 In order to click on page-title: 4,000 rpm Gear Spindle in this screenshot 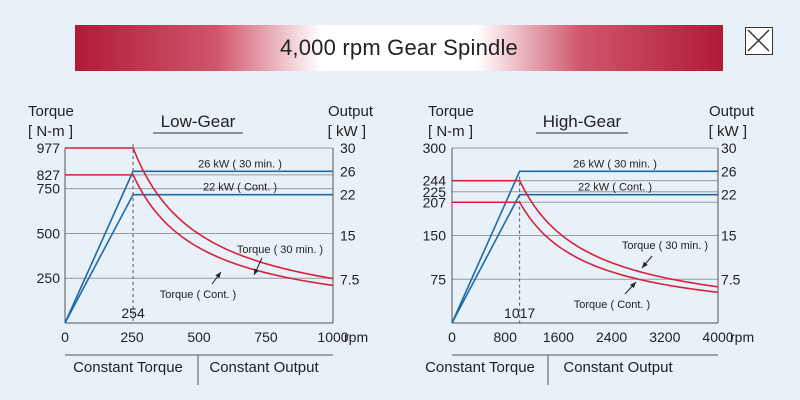, I will do `click(399, 47)`.